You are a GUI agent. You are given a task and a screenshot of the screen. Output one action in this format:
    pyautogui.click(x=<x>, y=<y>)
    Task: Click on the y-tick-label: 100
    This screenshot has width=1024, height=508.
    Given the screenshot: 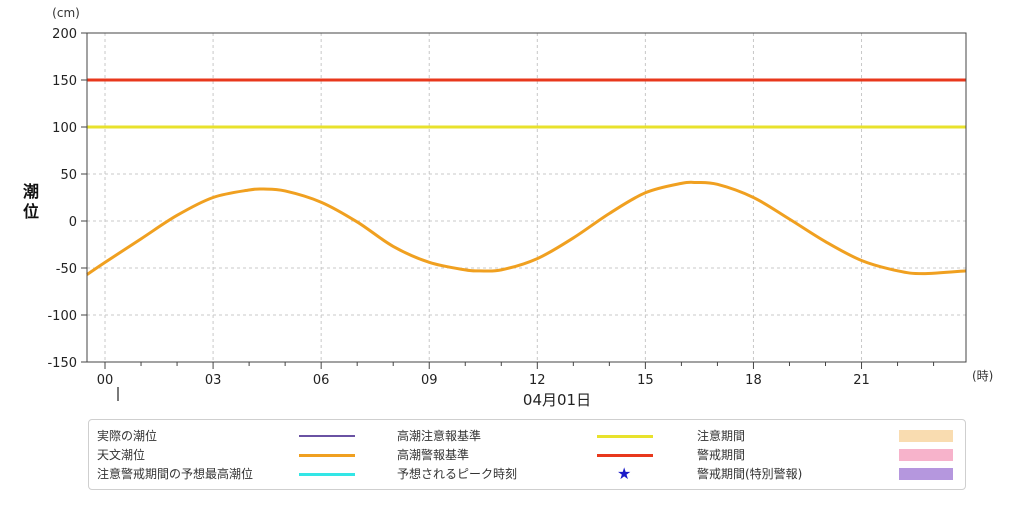 What is the action you would take?
    pyautogui.click(x=64, y=128)
    